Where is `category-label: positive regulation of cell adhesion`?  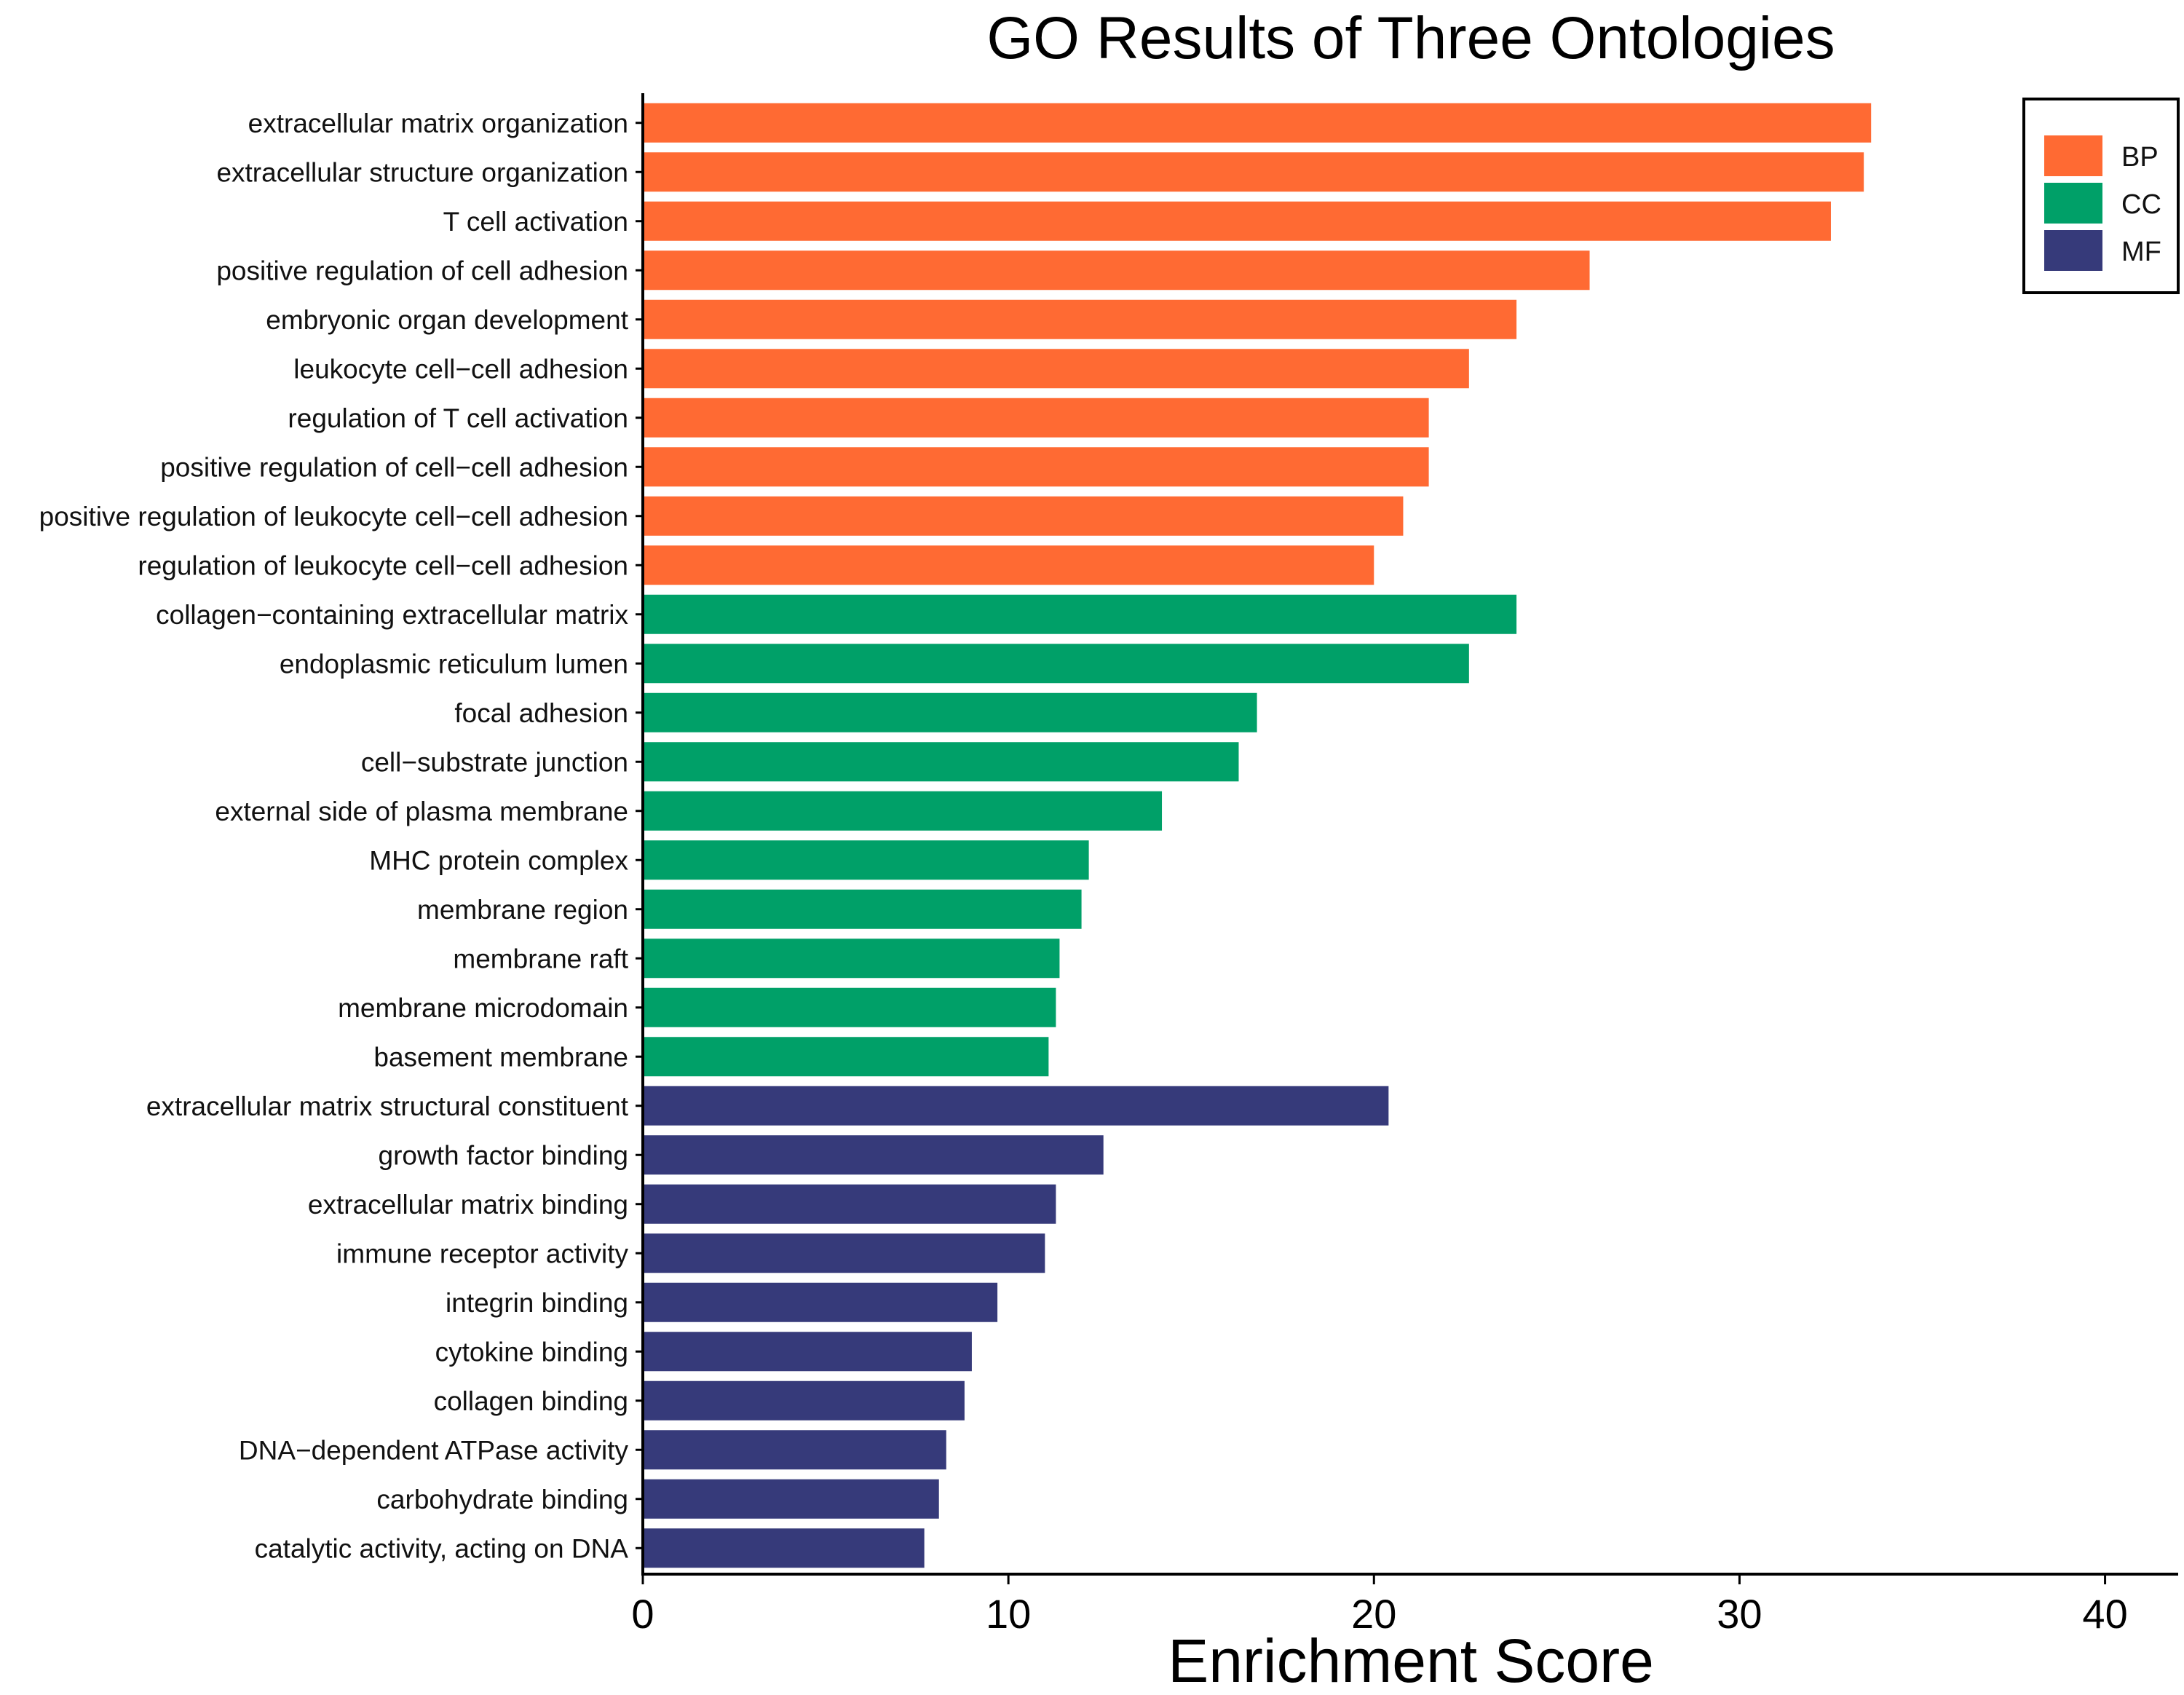 category-label: positive regulation of cell adhesion is located at coordinates (422, 270).